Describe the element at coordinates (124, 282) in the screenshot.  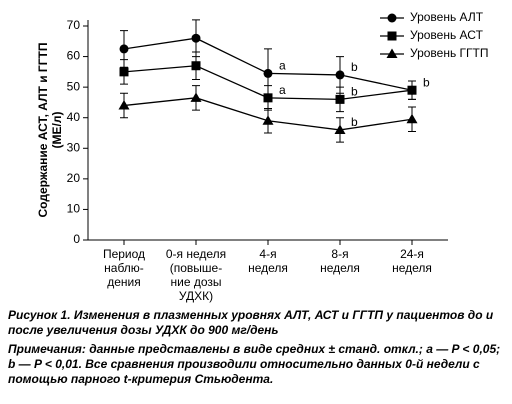
I see `x-tick-label: дения` at that location.